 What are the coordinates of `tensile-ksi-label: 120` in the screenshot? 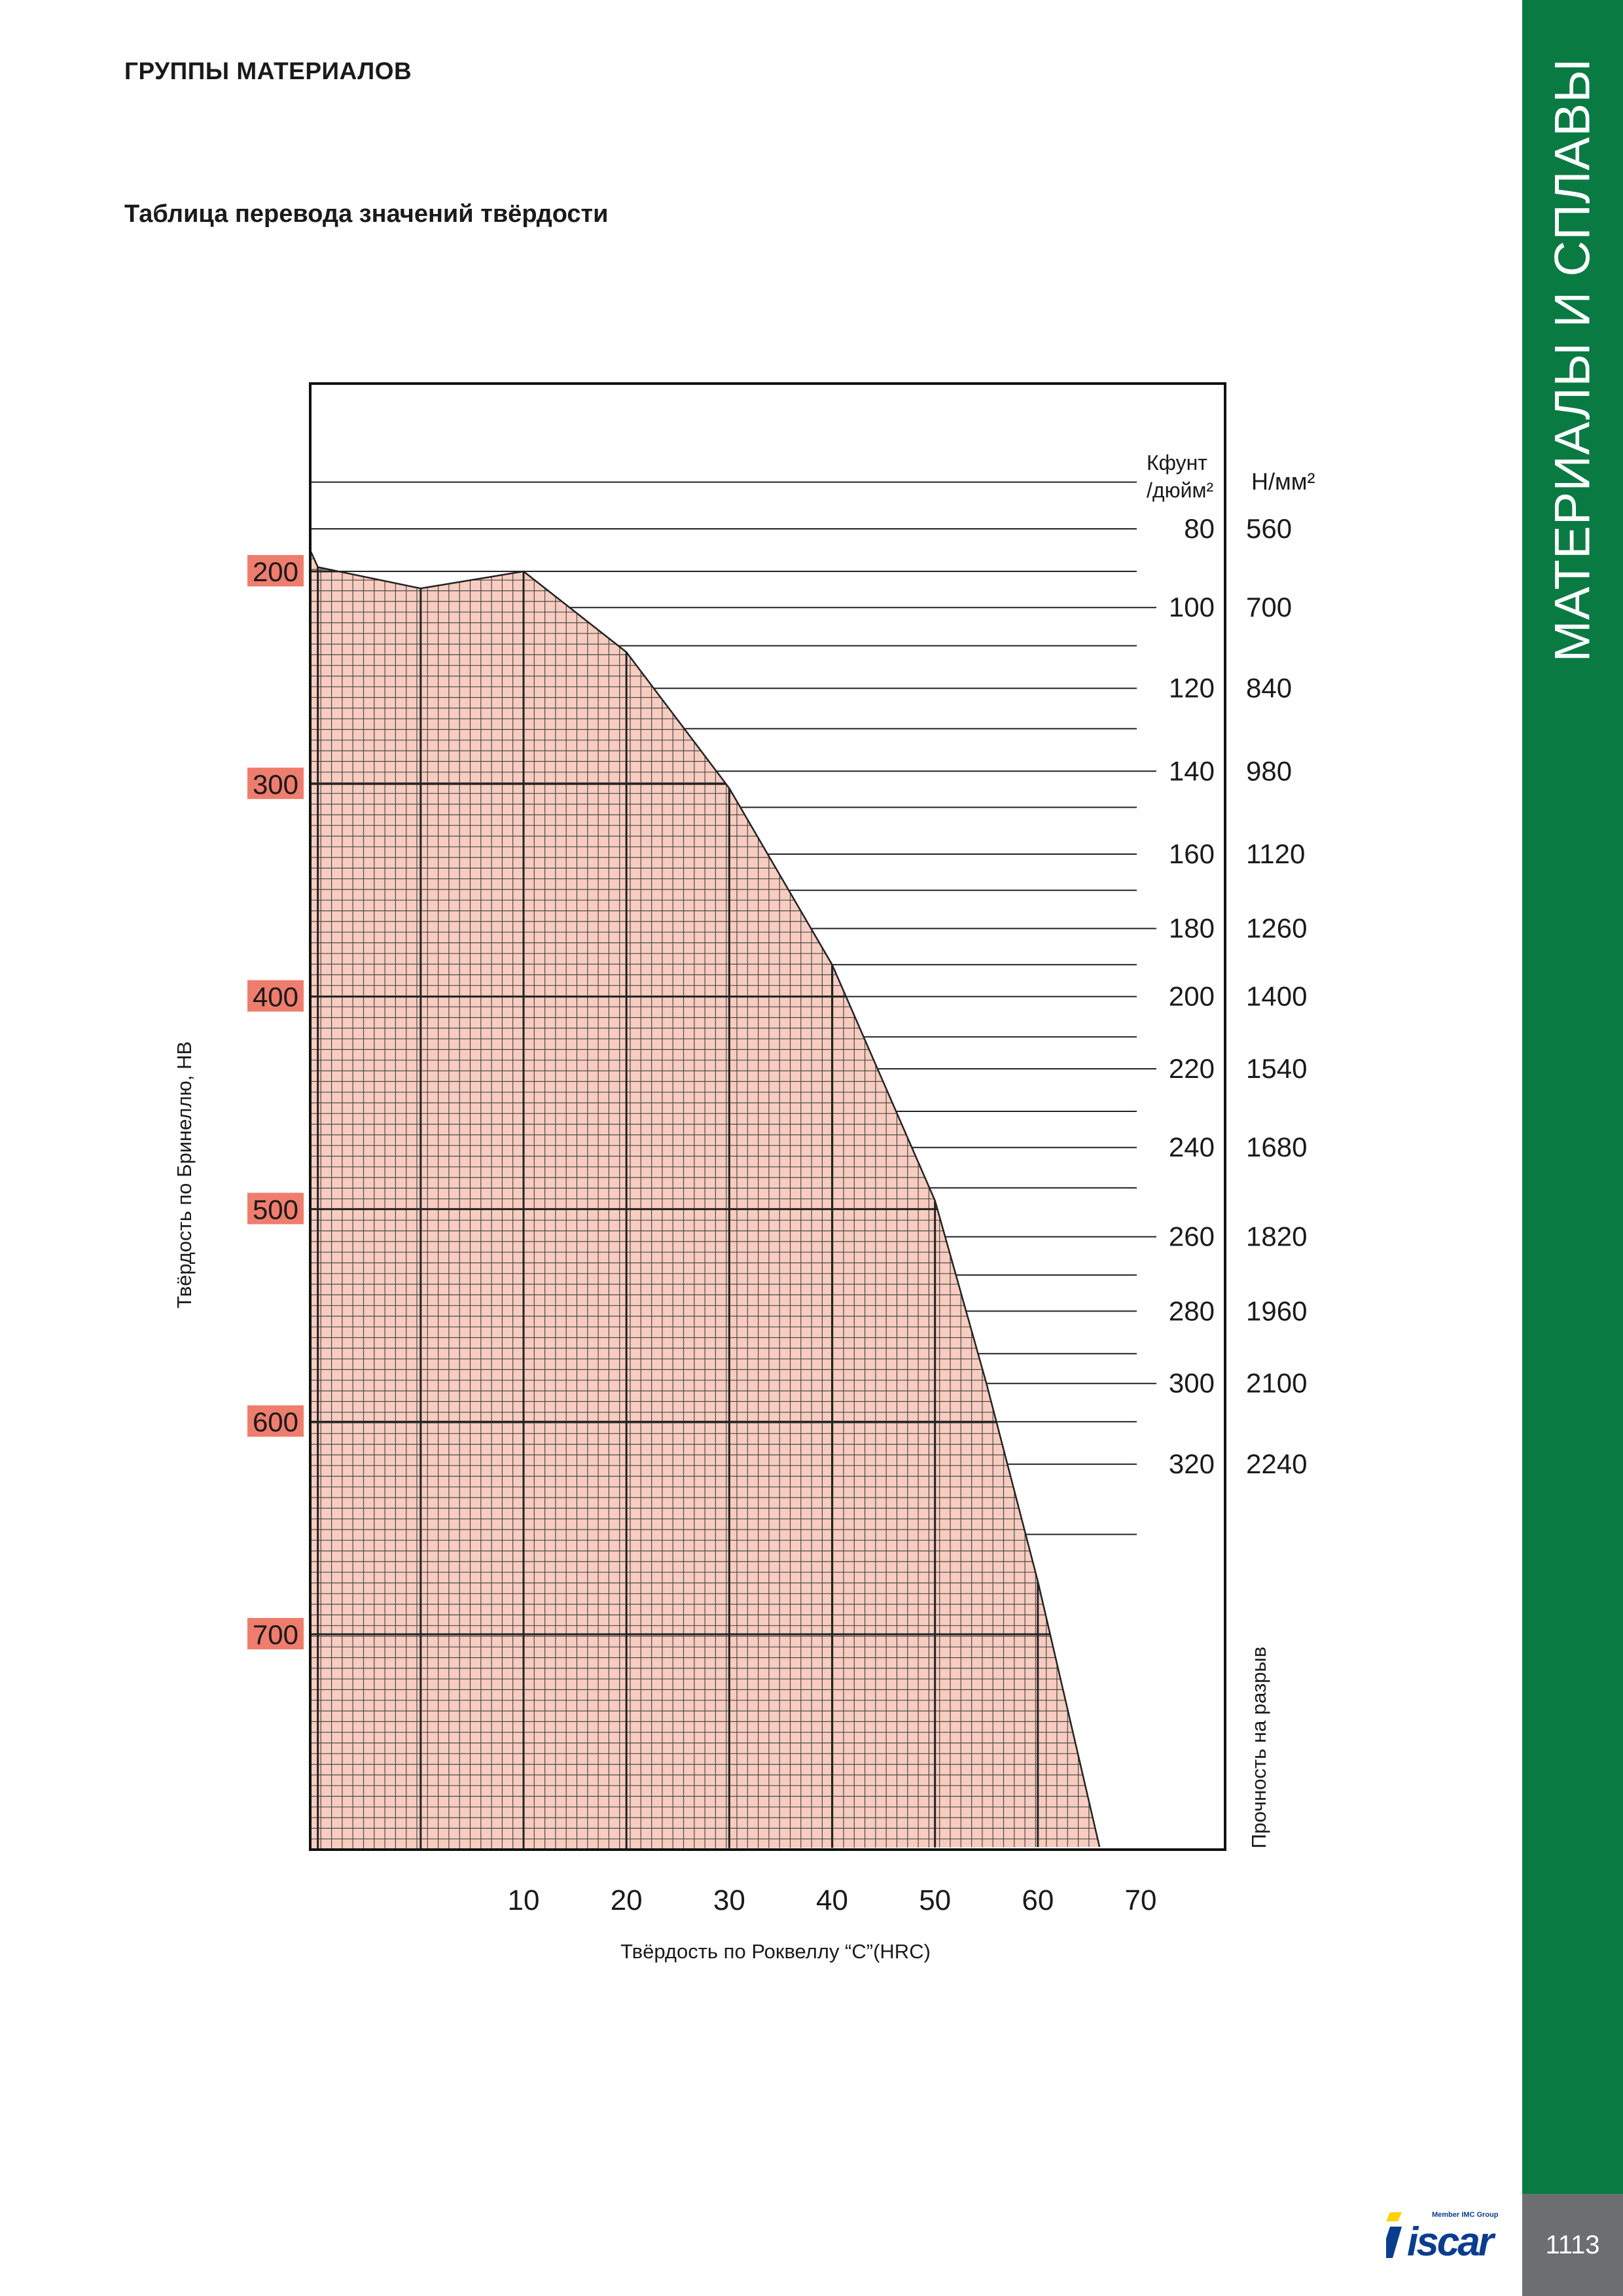 It's located at (1192, 688).